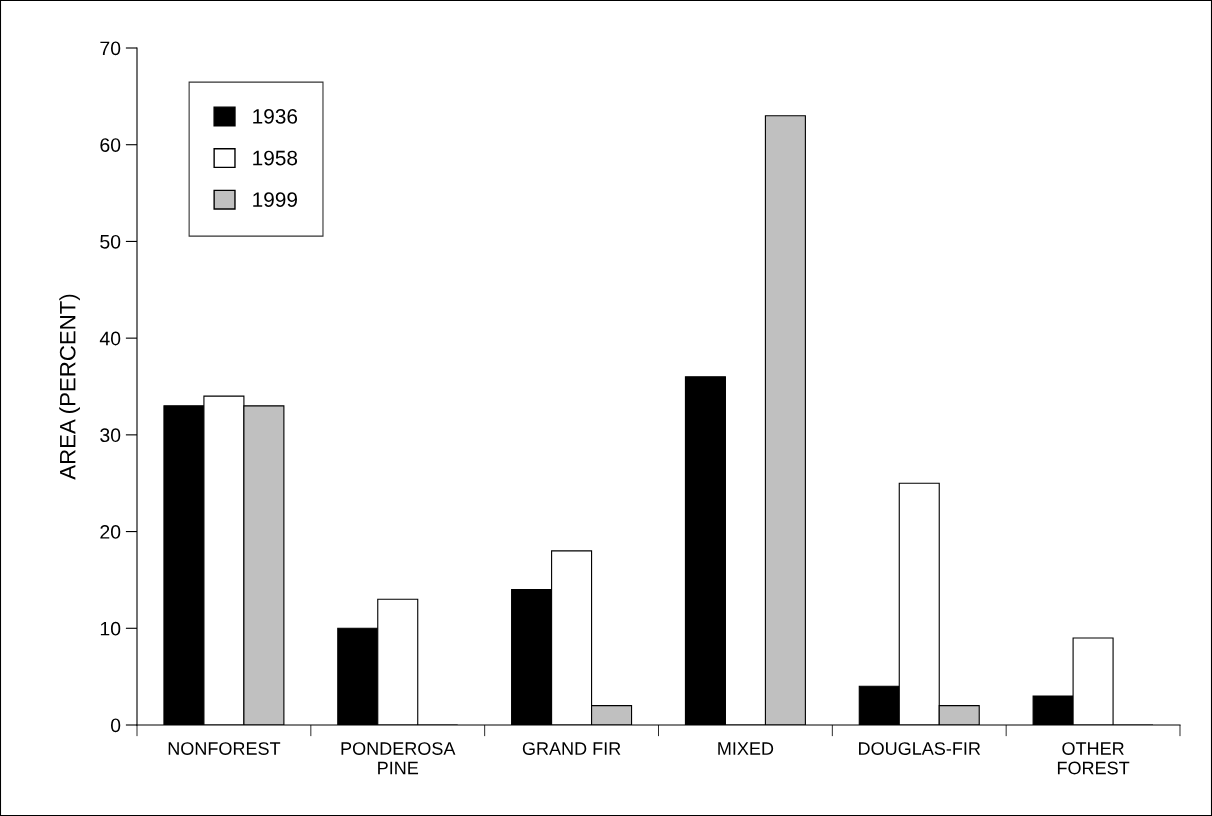 The height and width of the screenshot is (816, 1212). What do you see at coordinates (110, 338) in the screenshot?
I see `y-tick-label: 40` at bounding box center [110, 338].